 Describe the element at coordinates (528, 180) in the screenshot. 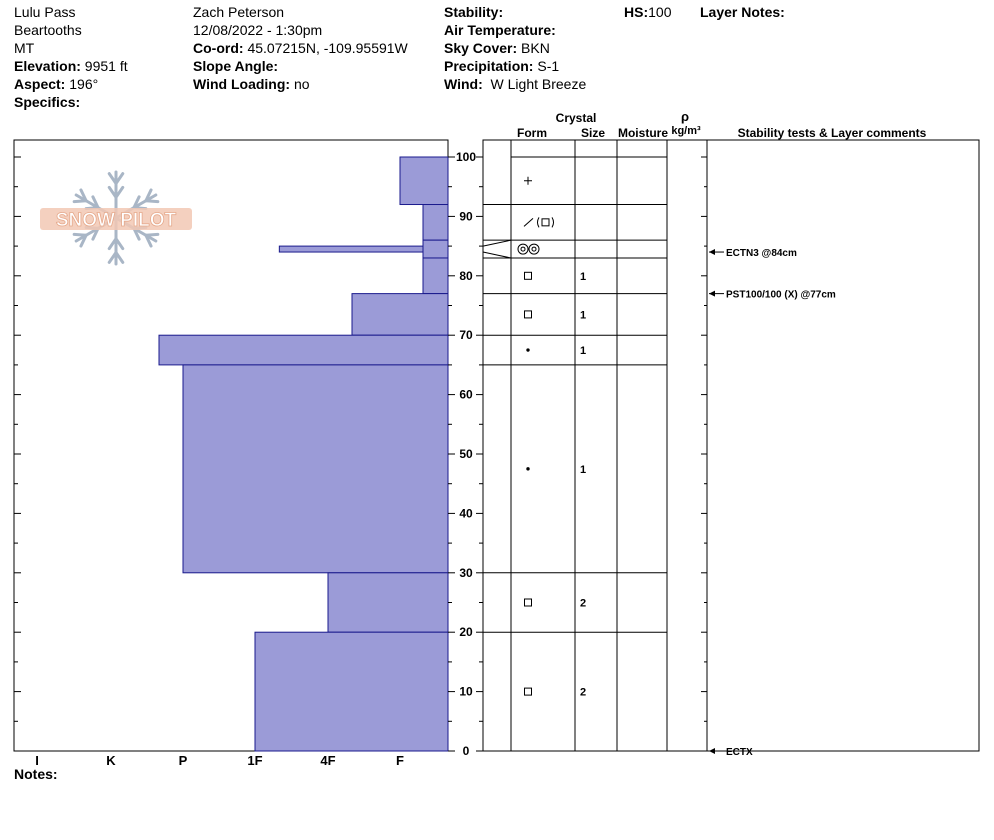

I see `plus-icon` at that location.